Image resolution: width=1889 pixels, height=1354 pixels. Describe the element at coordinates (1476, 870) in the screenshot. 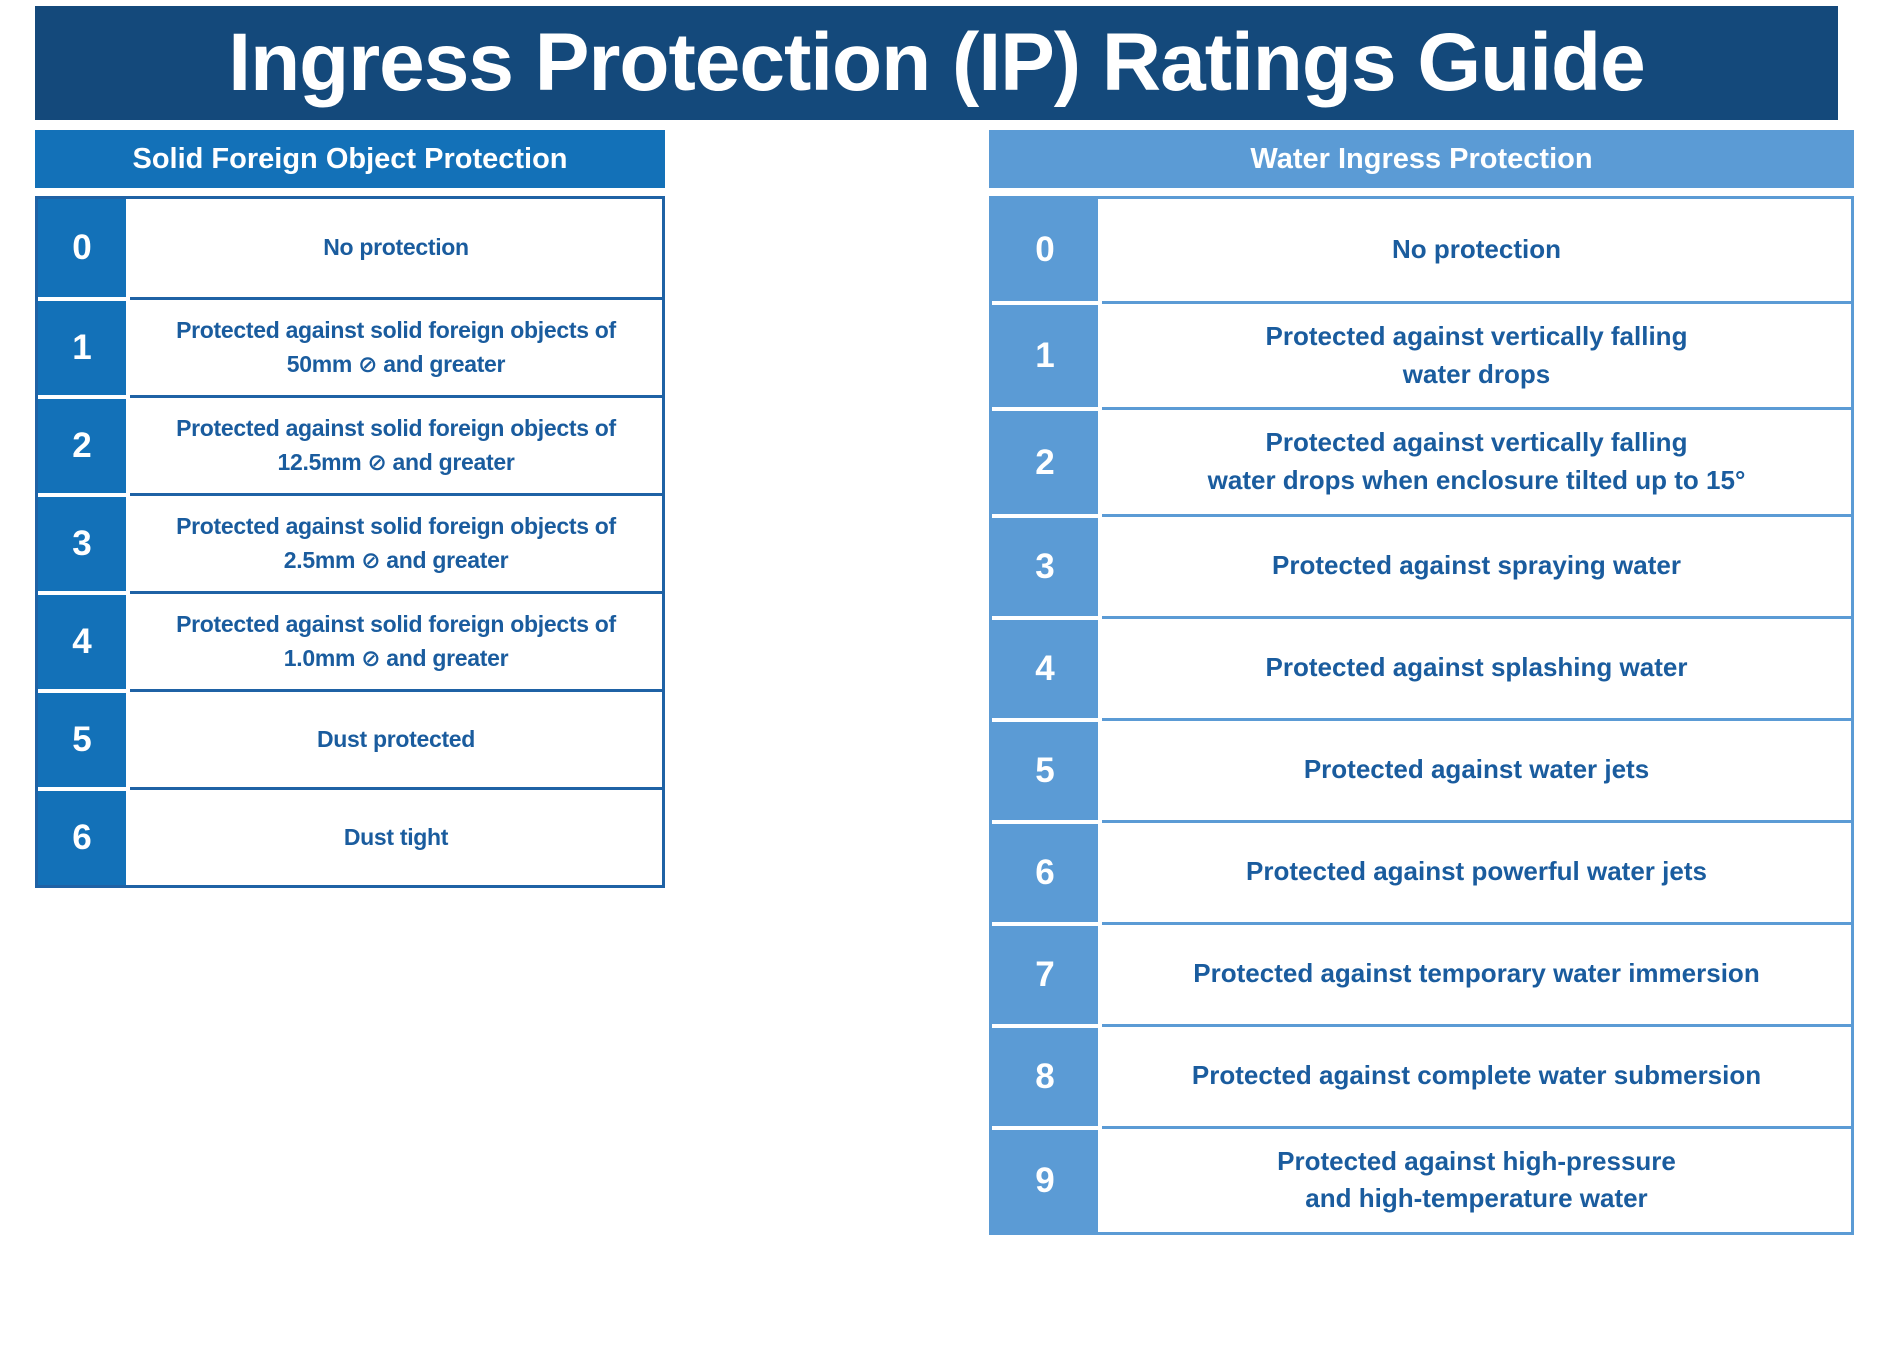

I see `rating-description: Protected against powerful water jets` at that location.